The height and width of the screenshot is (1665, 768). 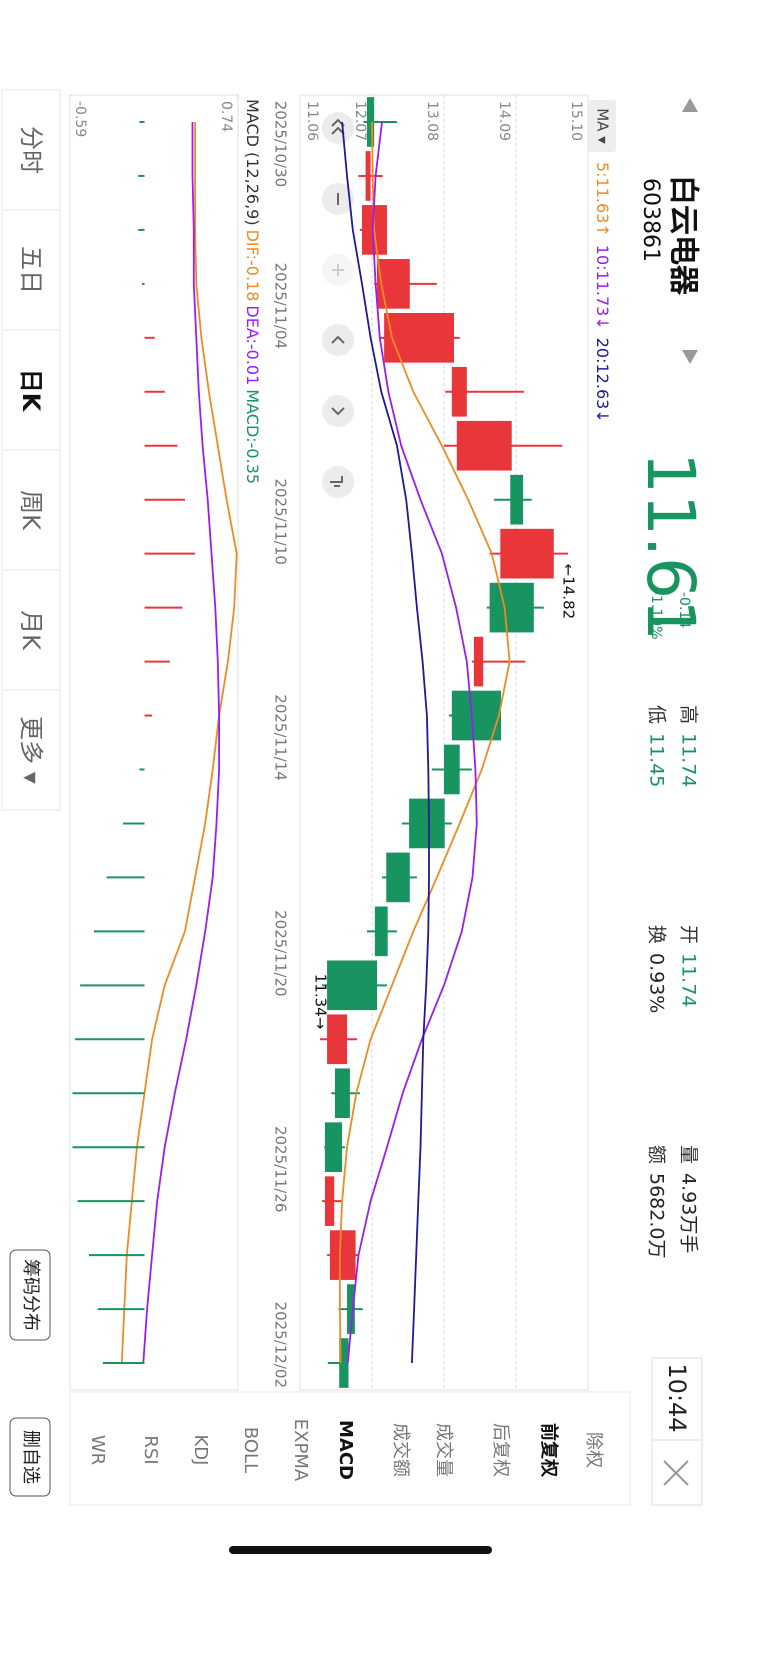 I want to click on legend: 5:11.63↑ 10:11.73↓ 20:12.63↓, so click(x=603, y=292).